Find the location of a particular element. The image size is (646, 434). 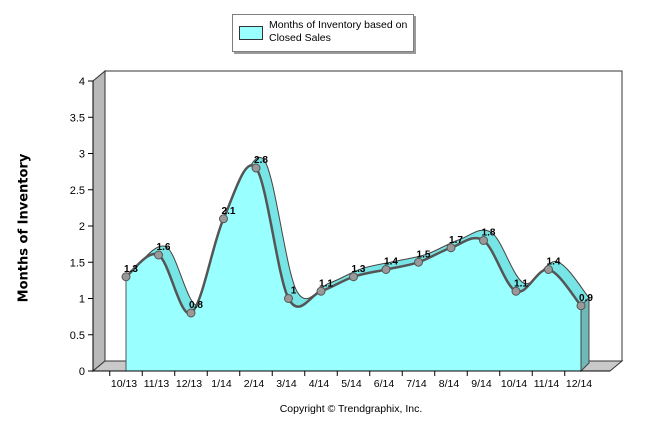

data-label: 1.5 is located at coordinates (424, 254).